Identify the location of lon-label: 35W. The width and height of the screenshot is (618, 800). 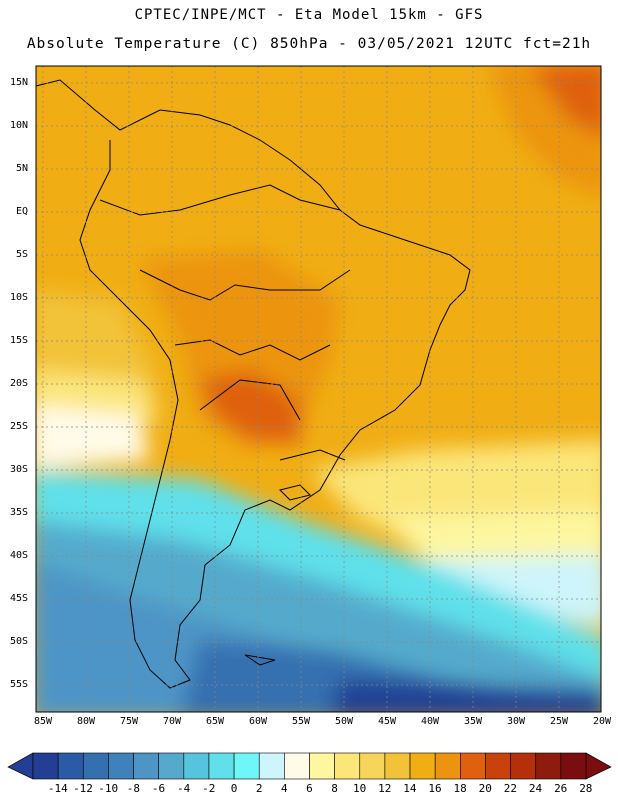
(473, 721).